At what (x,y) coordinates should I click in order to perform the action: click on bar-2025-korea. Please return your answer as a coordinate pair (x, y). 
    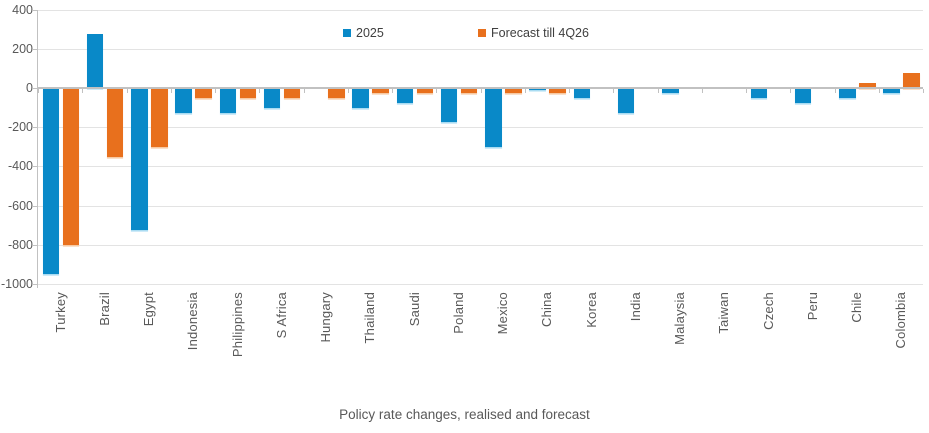
    Looking at the image, I should click on (582, 93).